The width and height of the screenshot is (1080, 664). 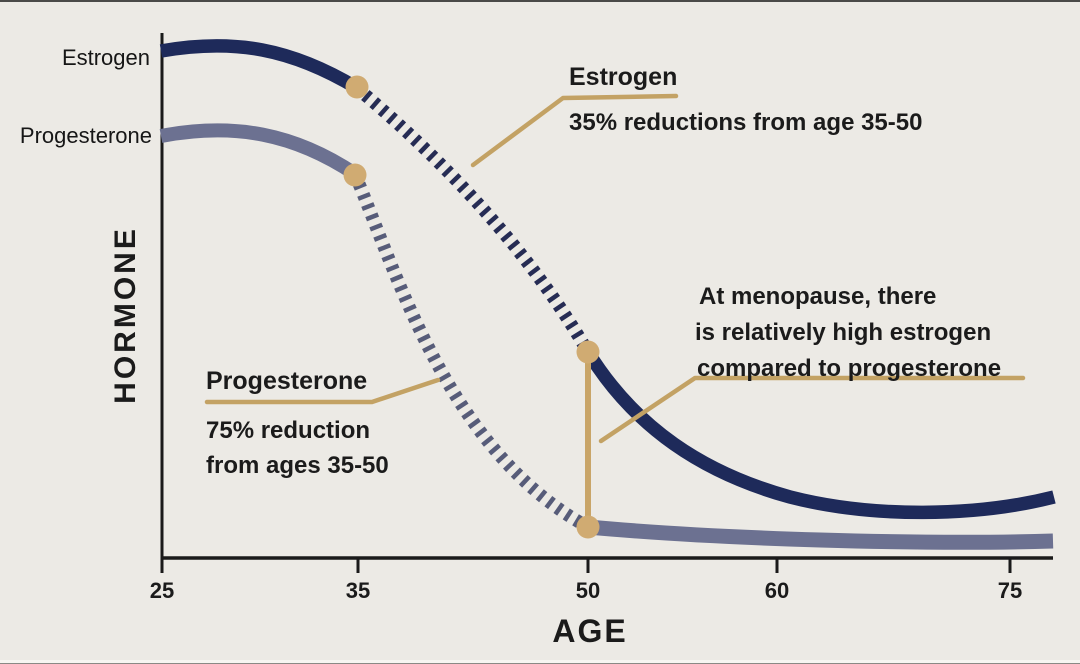 What do you see at coordinates (746, 122) in the screenshot?
I see `estrogen-annotation-body: 35% reductions from age 35-50` at bounding box center [746, 122].